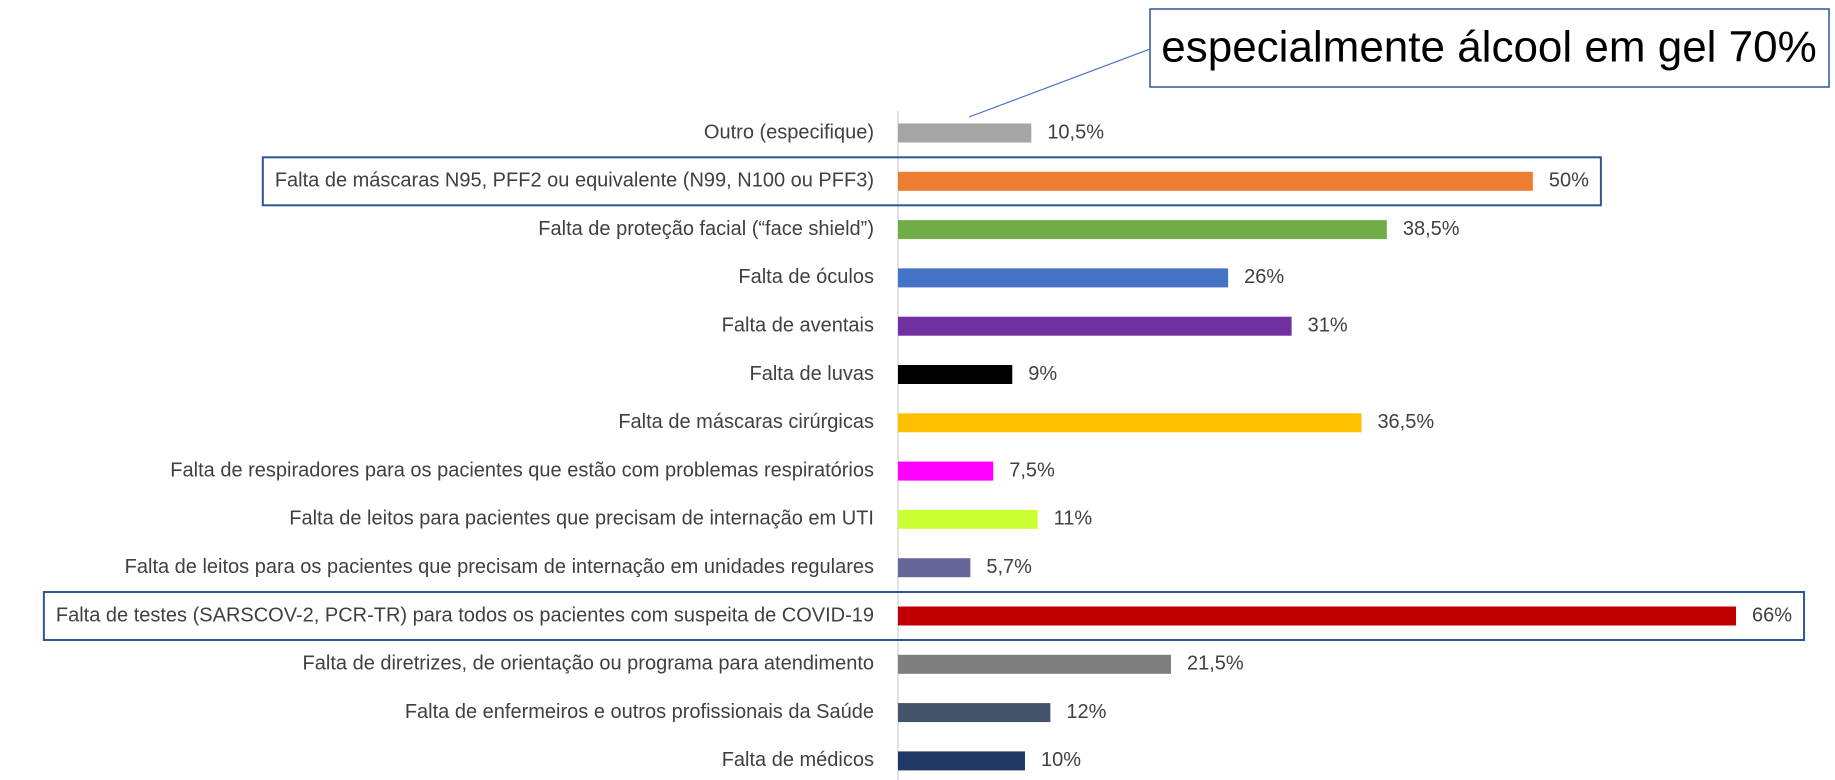 Image resolution: width=1835 pixels, height=780 pixels. I want to click on category-label: Outro (especifique), so click(789, 132).